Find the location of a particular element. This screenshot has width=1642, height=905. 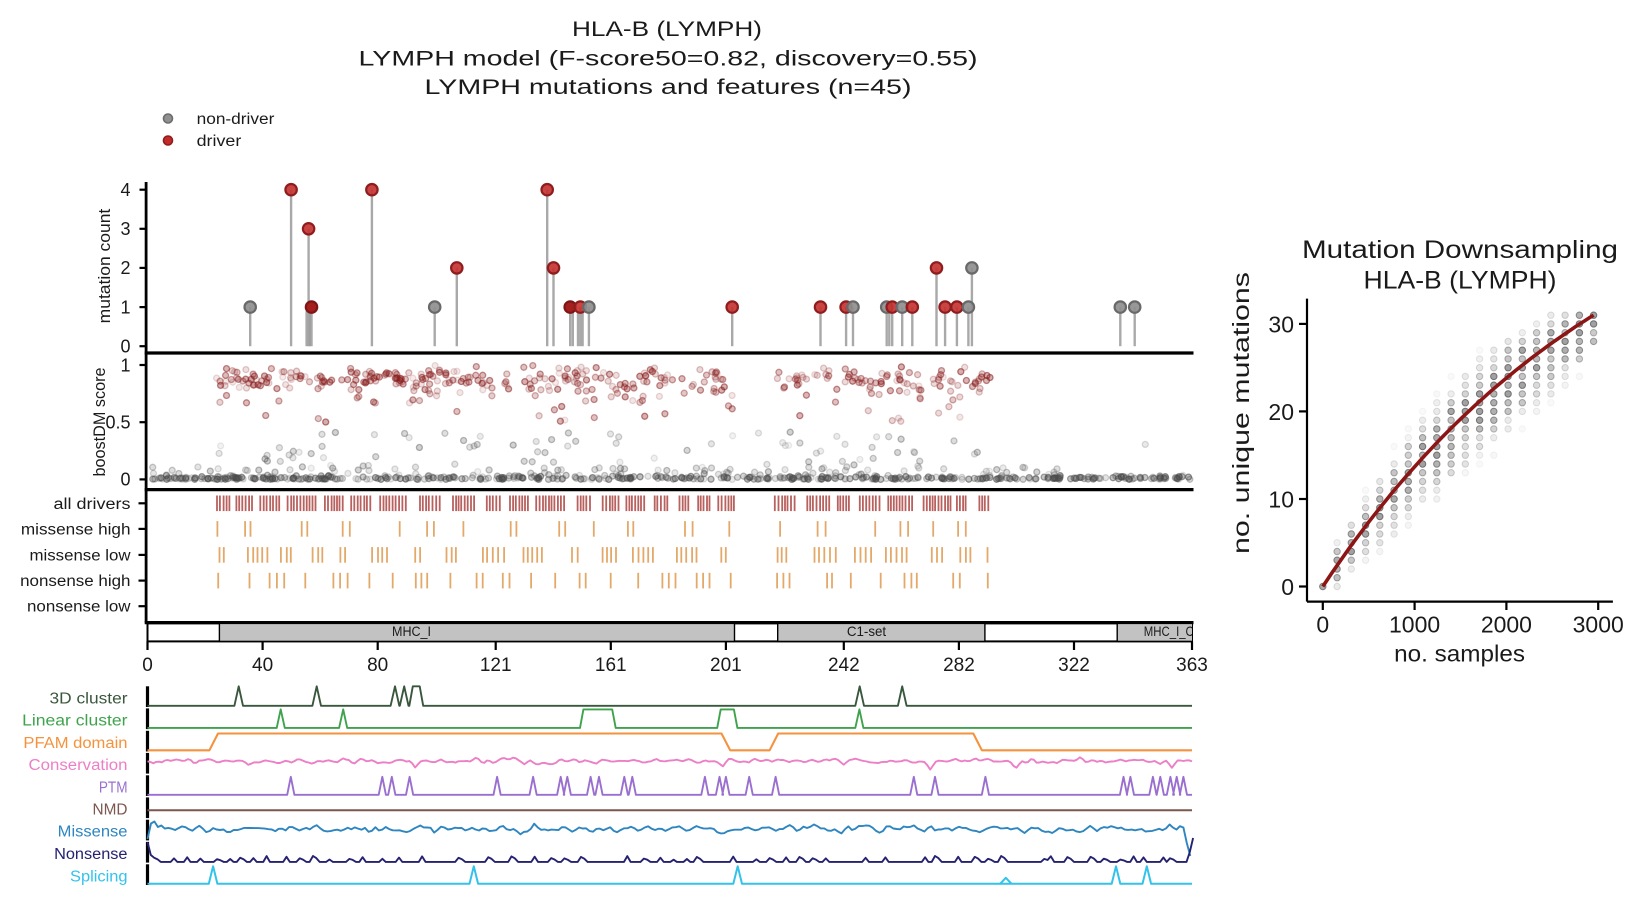

svg-text: Nonsense is located at coordinates (90, 854).